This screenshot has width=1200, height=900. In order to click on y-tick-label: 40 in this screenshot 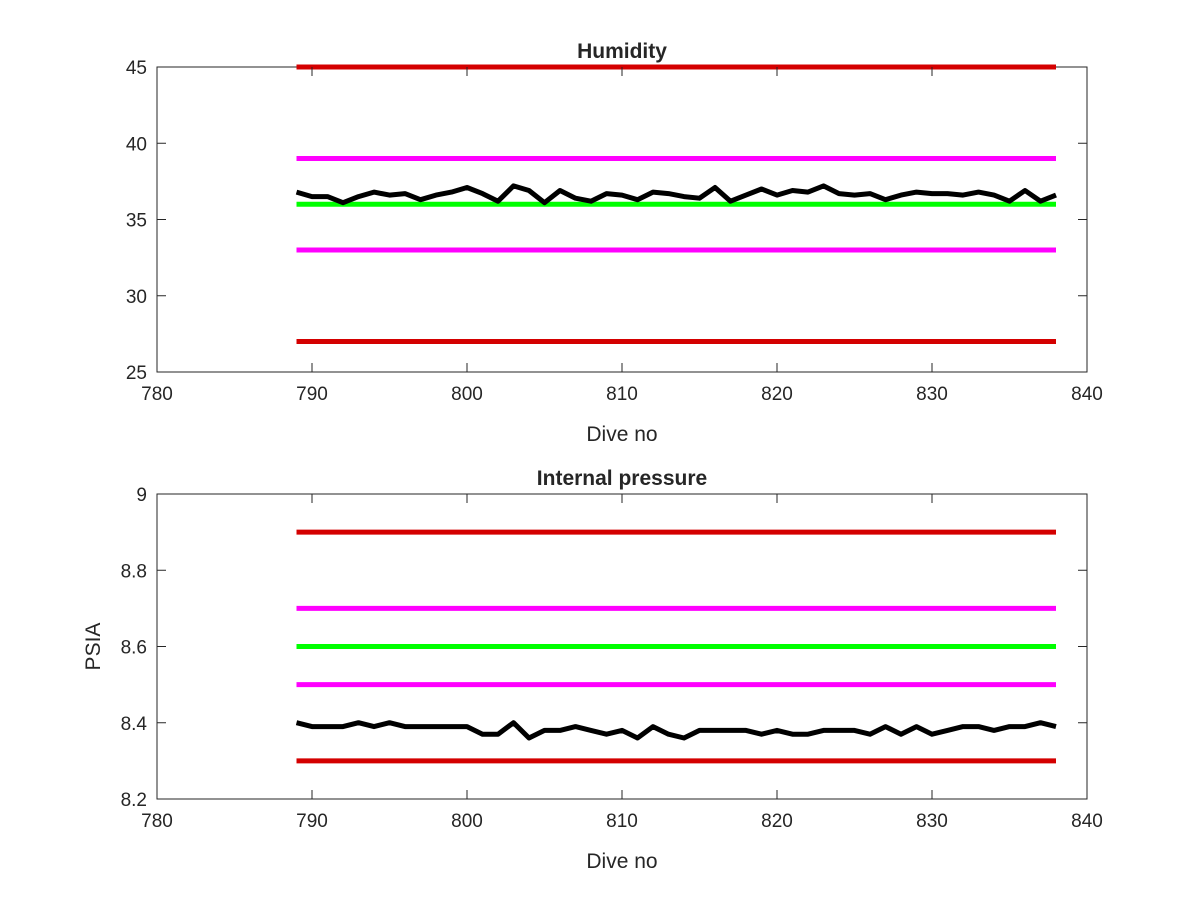, I will do `click(136, 144)`.